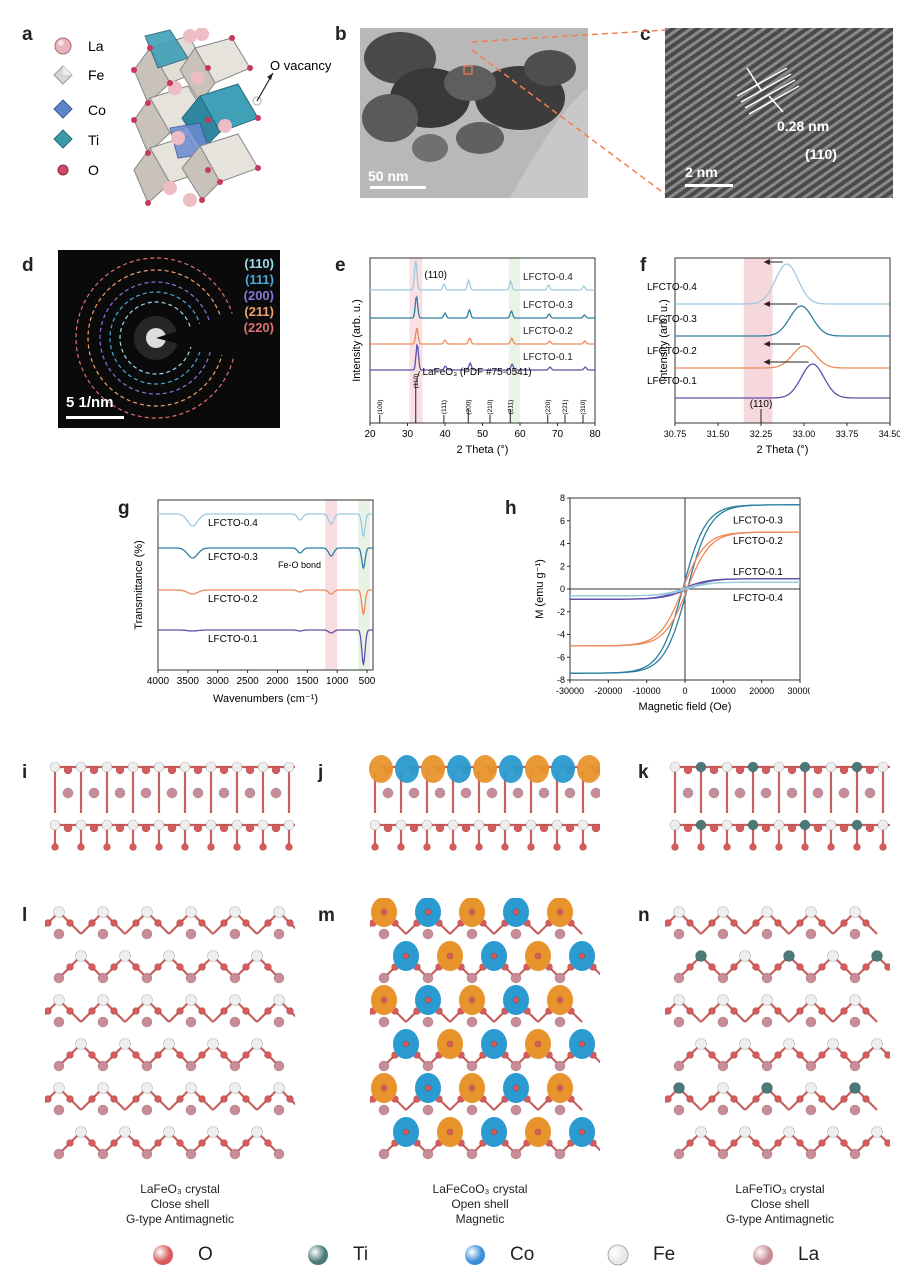  What do you see at coordinates (485, 769) in the screenshot?
I see `spin-up-density` at bounding box center [485, 769].